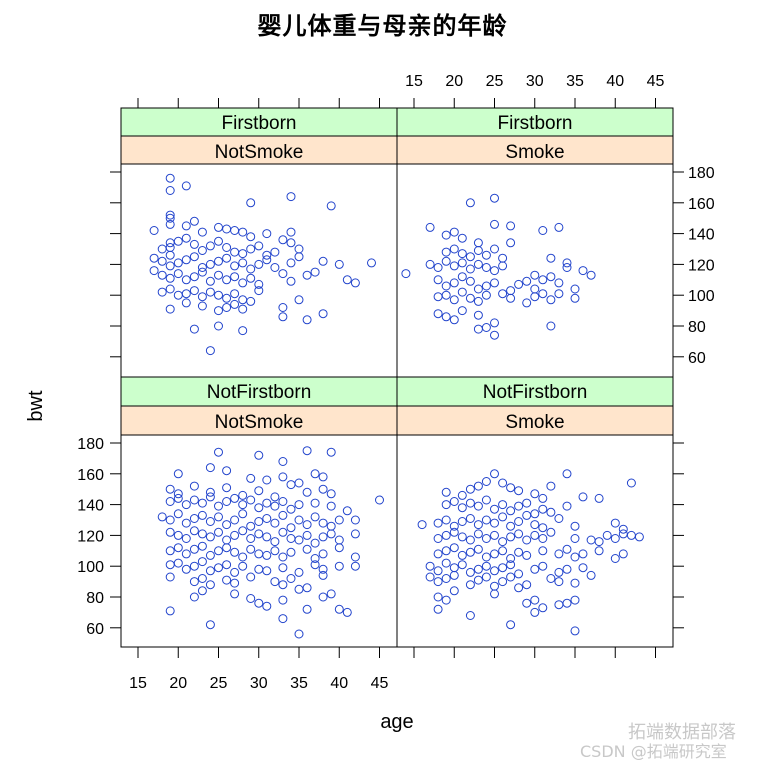  Describe the element at coordinates (90, 444) in the screenshot. I see `y-tick-label-left: 180` at that location.